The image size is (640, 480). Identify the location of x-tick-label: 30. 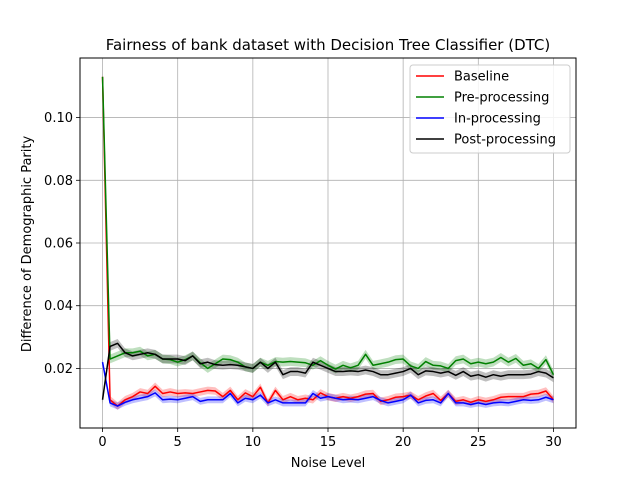
(553, 442).